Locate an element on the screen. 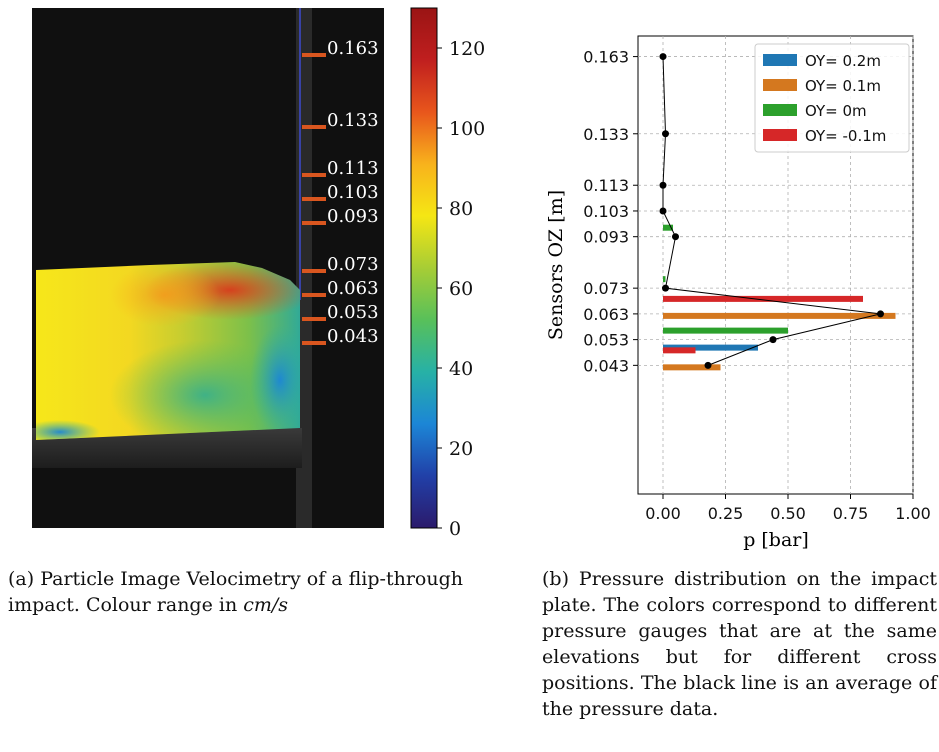 This screenshot has height=752, width=939. x-tick-label: 0.75 is located at coordinates (851, 513).